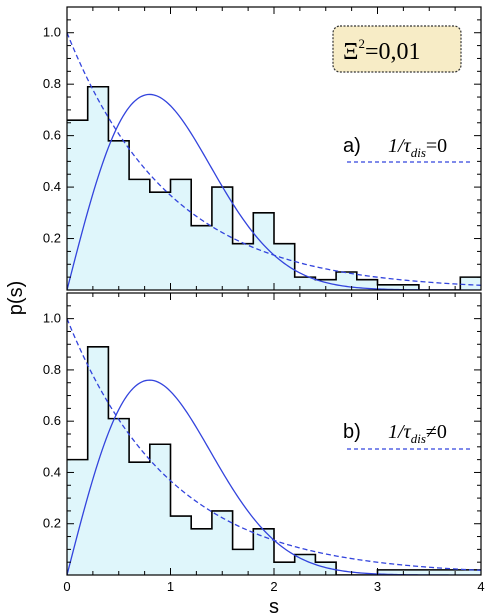 This screenshot has height=616, width=485. What do you see at coordinates (400, 146) in the screenshot?
I see `formula-a-prefix: 1/τ` at bounding box center [400, 146].